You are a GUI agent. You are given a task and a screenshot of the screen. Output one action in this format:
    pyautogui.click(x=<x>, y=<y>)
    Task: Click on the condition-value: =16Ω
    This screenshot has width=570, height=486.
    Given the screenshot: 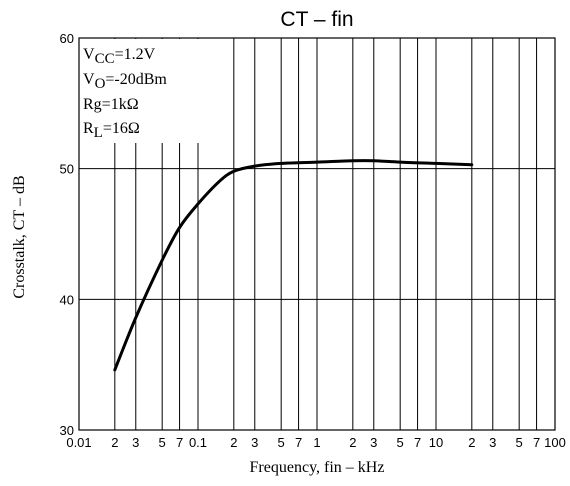 What is the action you would take?
    pyautogui.click(x=121, y=128)
    